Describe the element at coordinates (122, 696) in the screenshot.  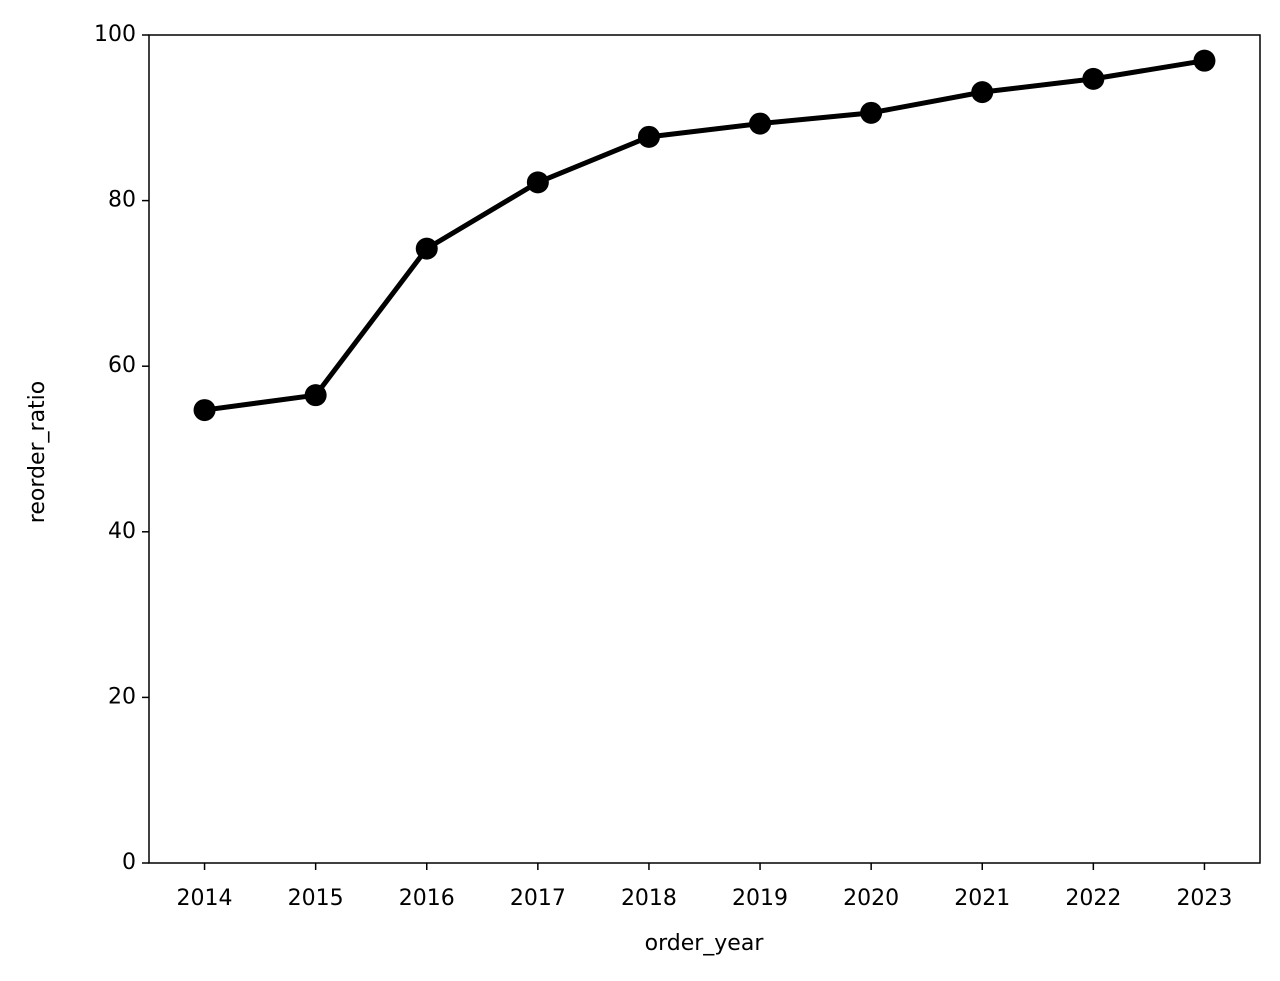
I see `y-tick-label: 20` at that location.